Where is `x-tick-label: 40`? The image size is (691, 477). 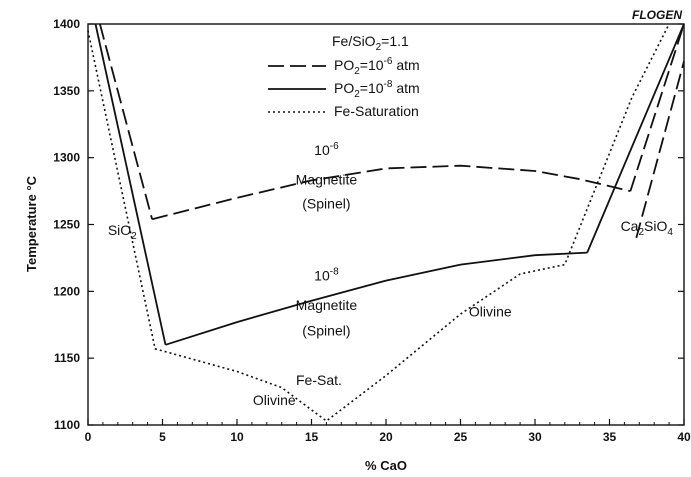
x-tick-label: 40 is located at coordinates (684, 437).